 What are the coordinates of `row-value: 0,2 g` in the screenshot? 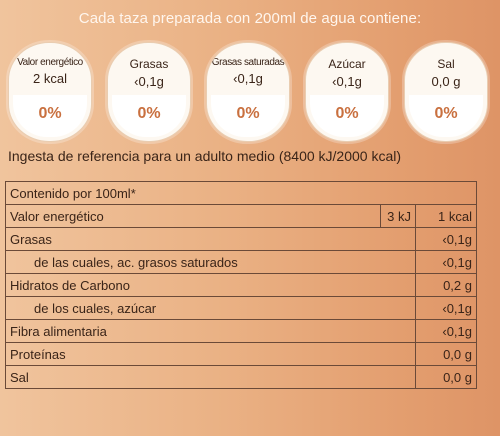 It's located at (446, 285).